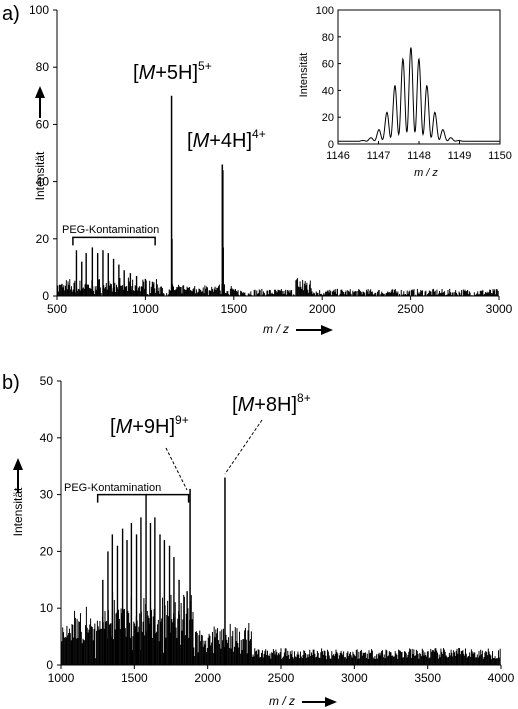 The width and height of the screenshot is (518, 709). What do you see at coordinates (419, 94) in the screenshot?
I see `inset-isotope-envelope` at bounding box center [419, 94].